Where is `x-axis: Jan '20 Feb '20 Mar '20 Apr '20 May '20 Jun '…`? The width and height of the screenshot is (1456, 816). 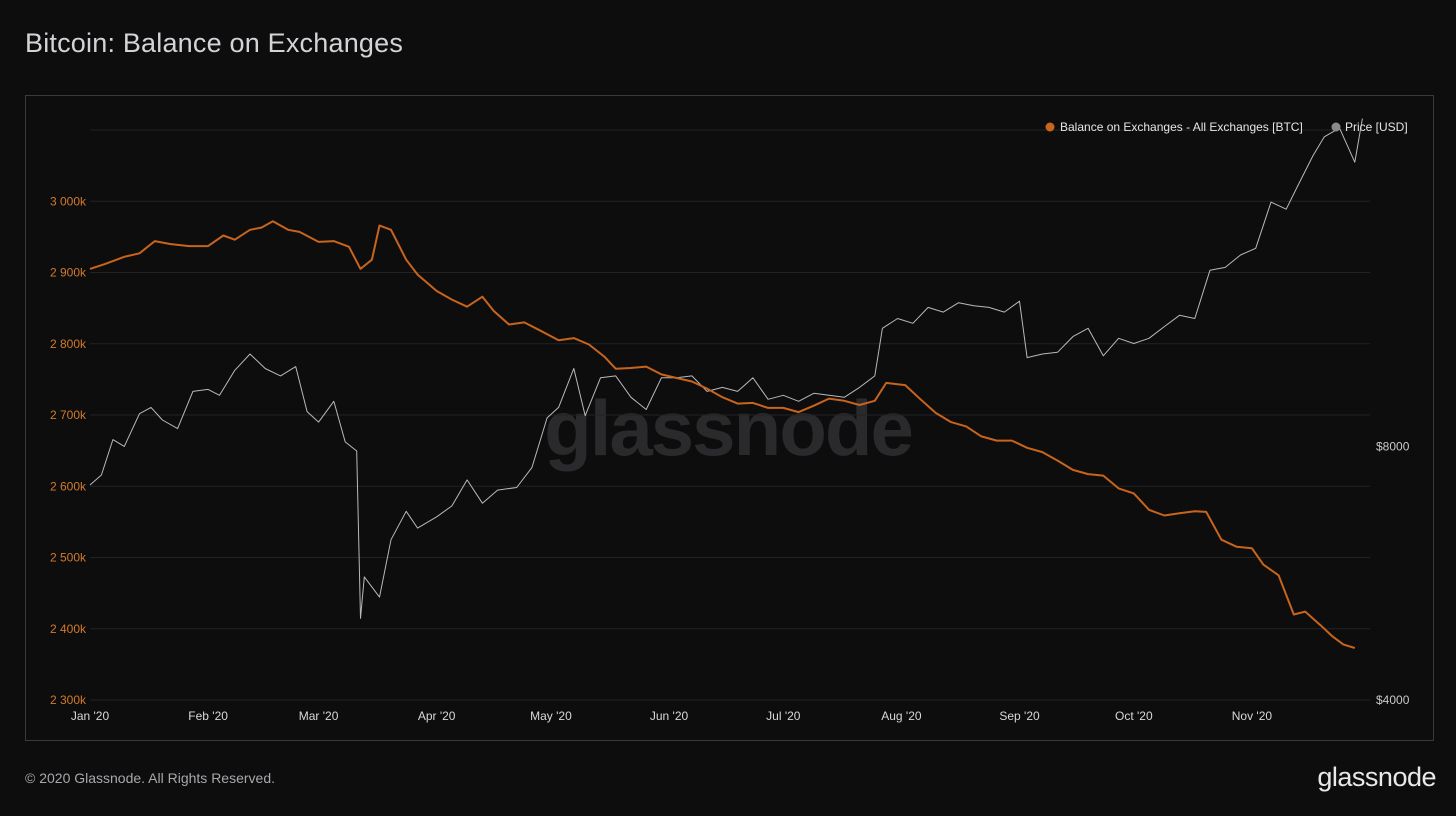
x-axis: Jan '20 Feb '20 Mar '20 Apr '20 May '20 Jun '… is located at coordinates (672, 716).